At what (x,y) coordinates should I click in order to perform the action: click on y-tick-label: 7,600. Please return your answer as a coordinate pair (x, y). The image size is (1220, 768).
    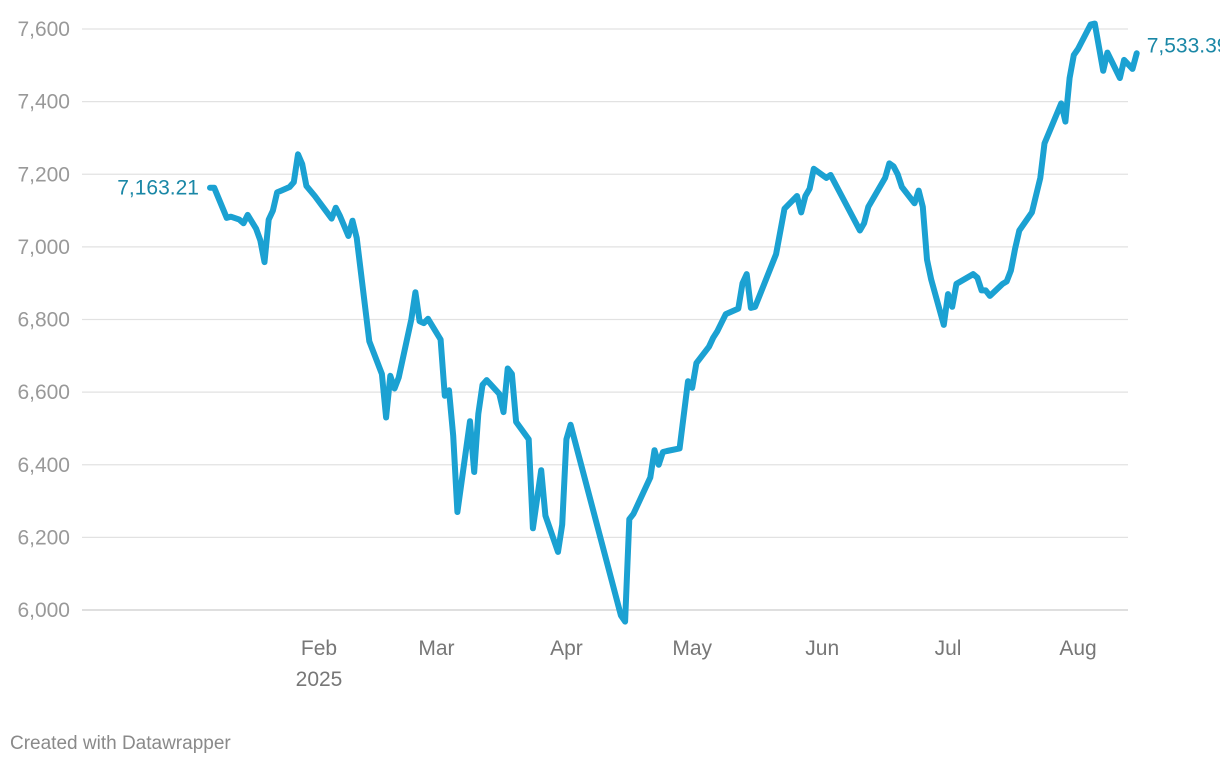
    Looking at the image, I should click on (43, 29).